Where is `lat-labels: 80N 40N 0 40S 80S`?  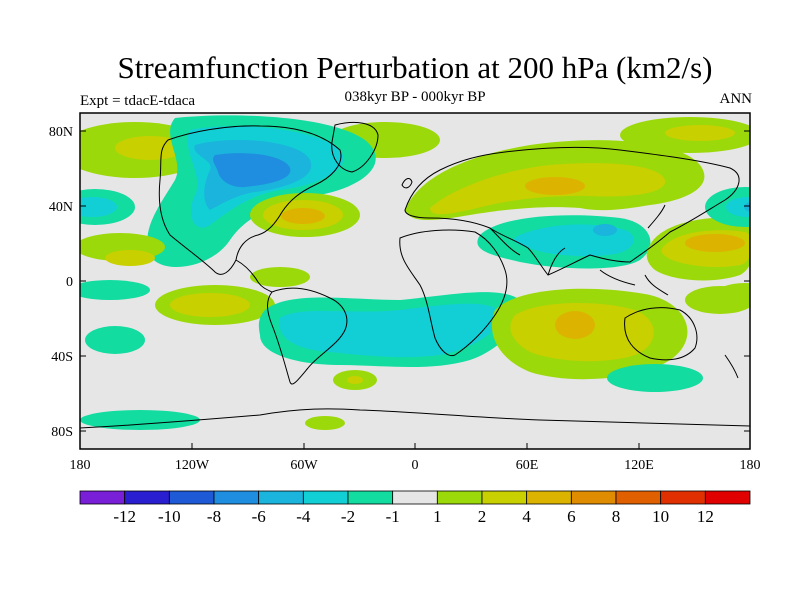
lat-labels: 80N 40N 0 40S 80S is located at coordinates (61, 282).